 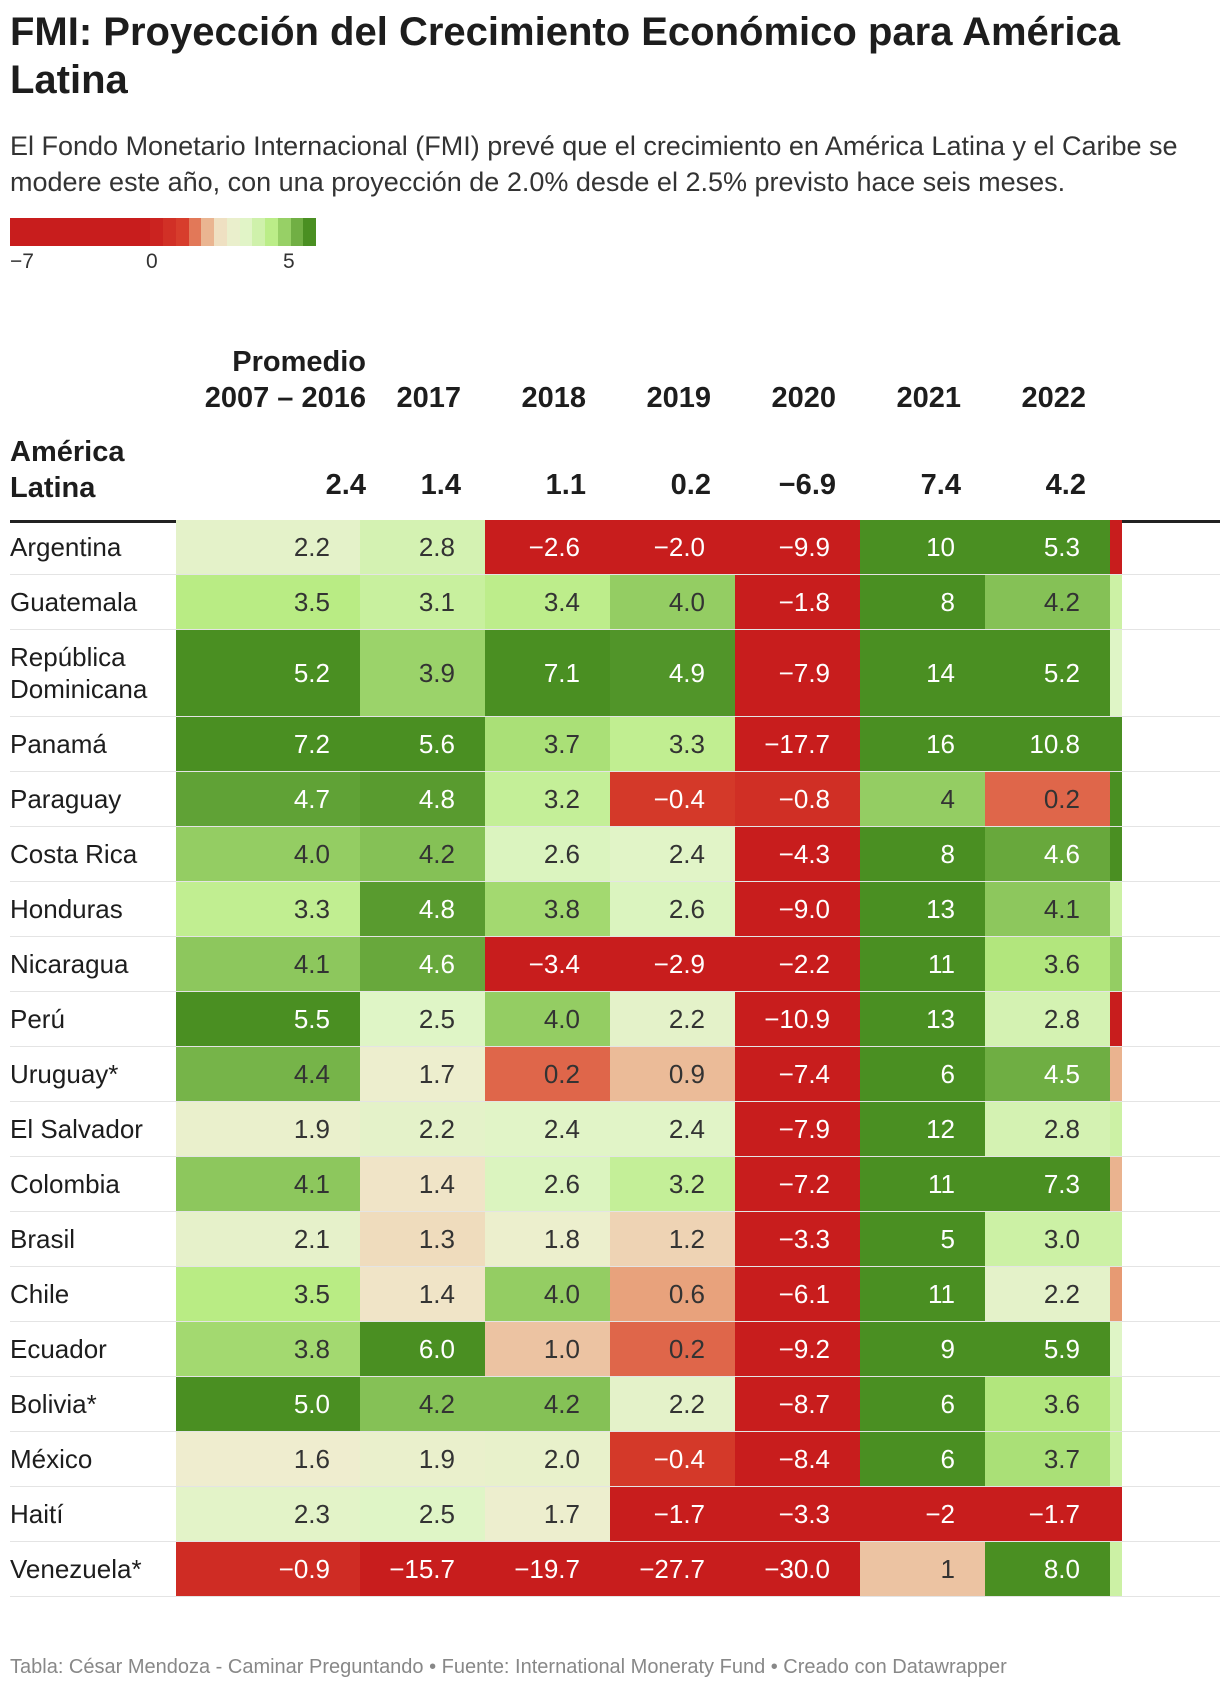 I want to click on value-cell: 3.5, so click(x=268, y=1294).